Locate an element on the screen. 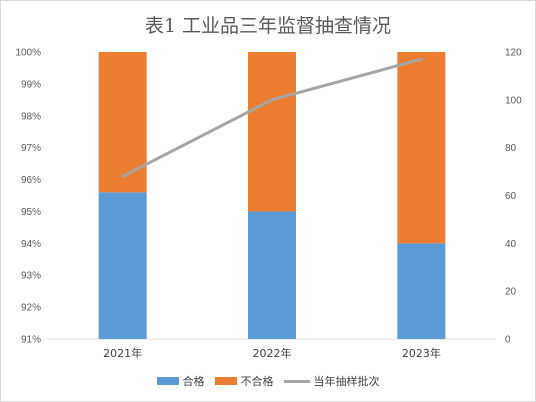 The height and width of the screenshot is (402, 536). chart-title: 表1 工业品三年监督抽查情况 is located at coordinates (268, 26).